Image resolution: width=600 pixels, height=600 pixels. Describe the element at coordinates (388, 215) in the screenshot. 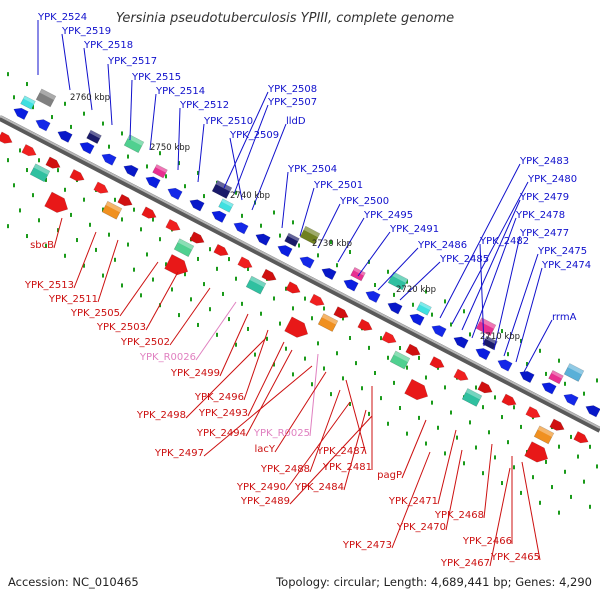

I see `gene-label: YPK_2495` at that location.